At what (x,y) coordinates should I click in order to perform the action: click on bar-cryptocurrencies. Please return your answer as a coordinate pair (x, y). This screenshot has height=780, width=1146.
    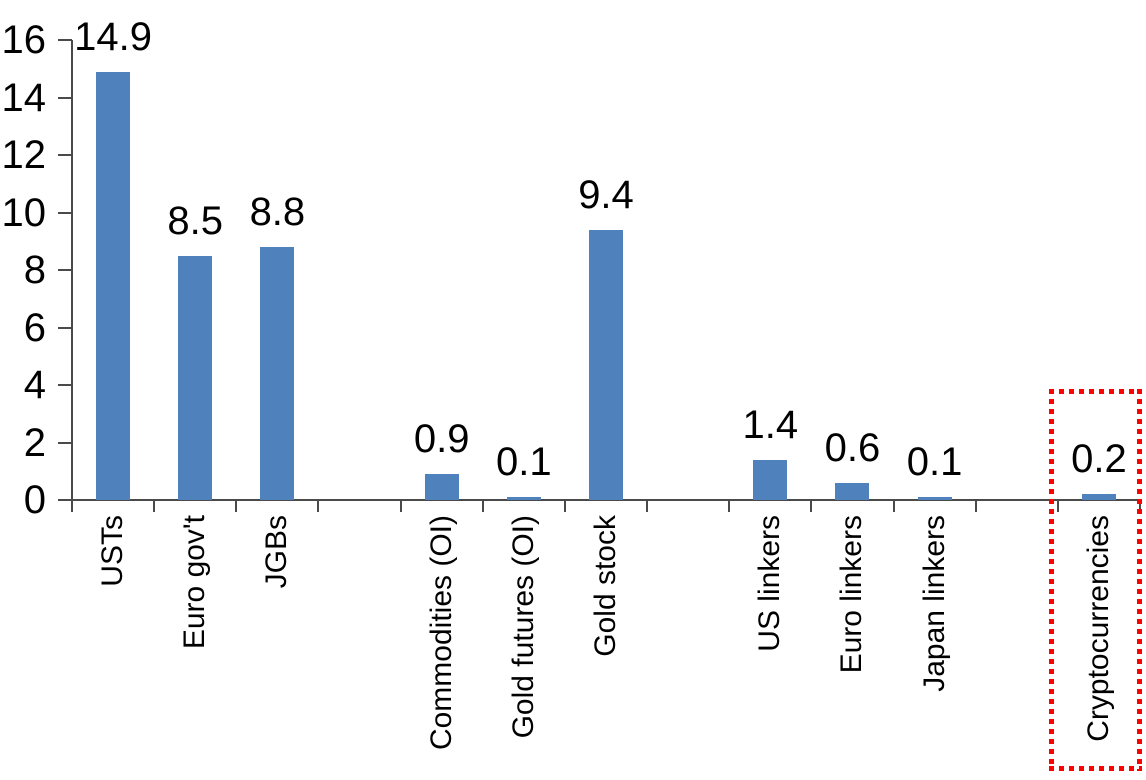
    Looking at the image, I should click on (1098, 497).